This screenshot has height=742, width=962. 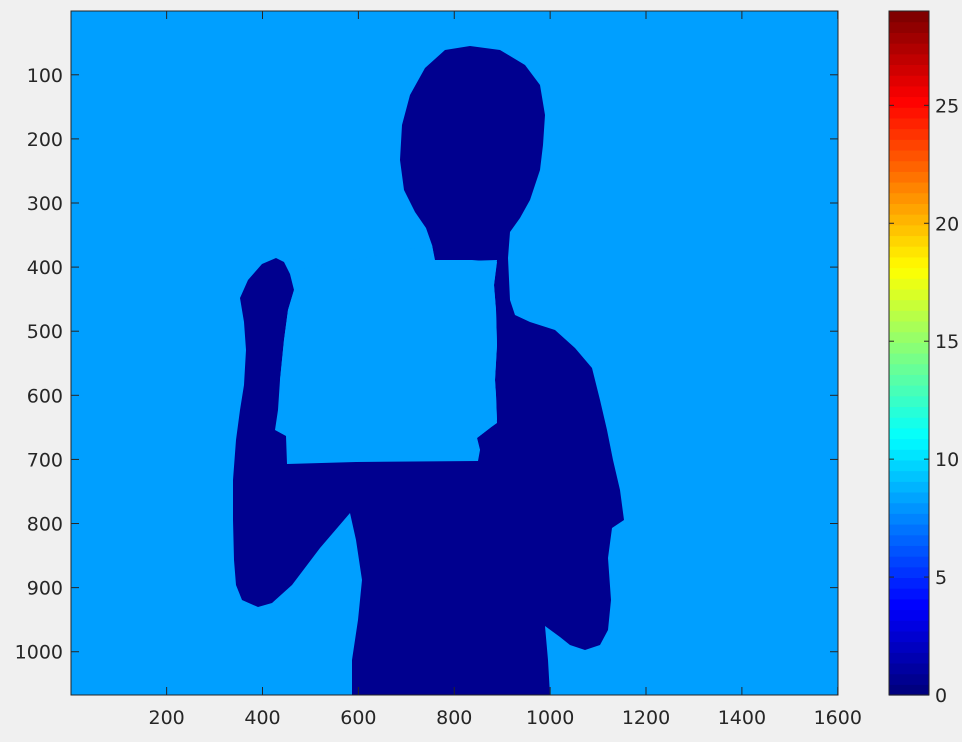 I want to click on y-tick-label: 500, so click(x=45, y=332).